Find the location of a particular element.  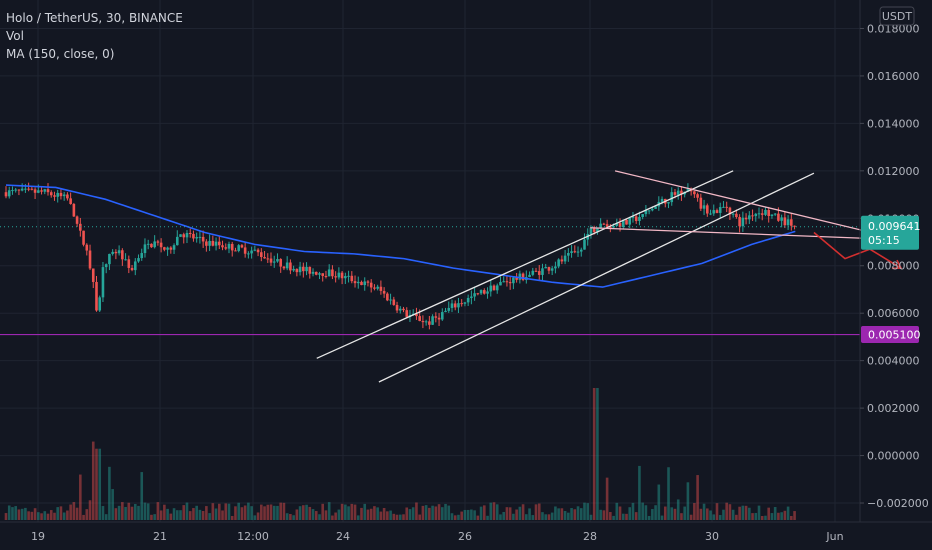

currency-badge-box is located at coordinates (897, 16).